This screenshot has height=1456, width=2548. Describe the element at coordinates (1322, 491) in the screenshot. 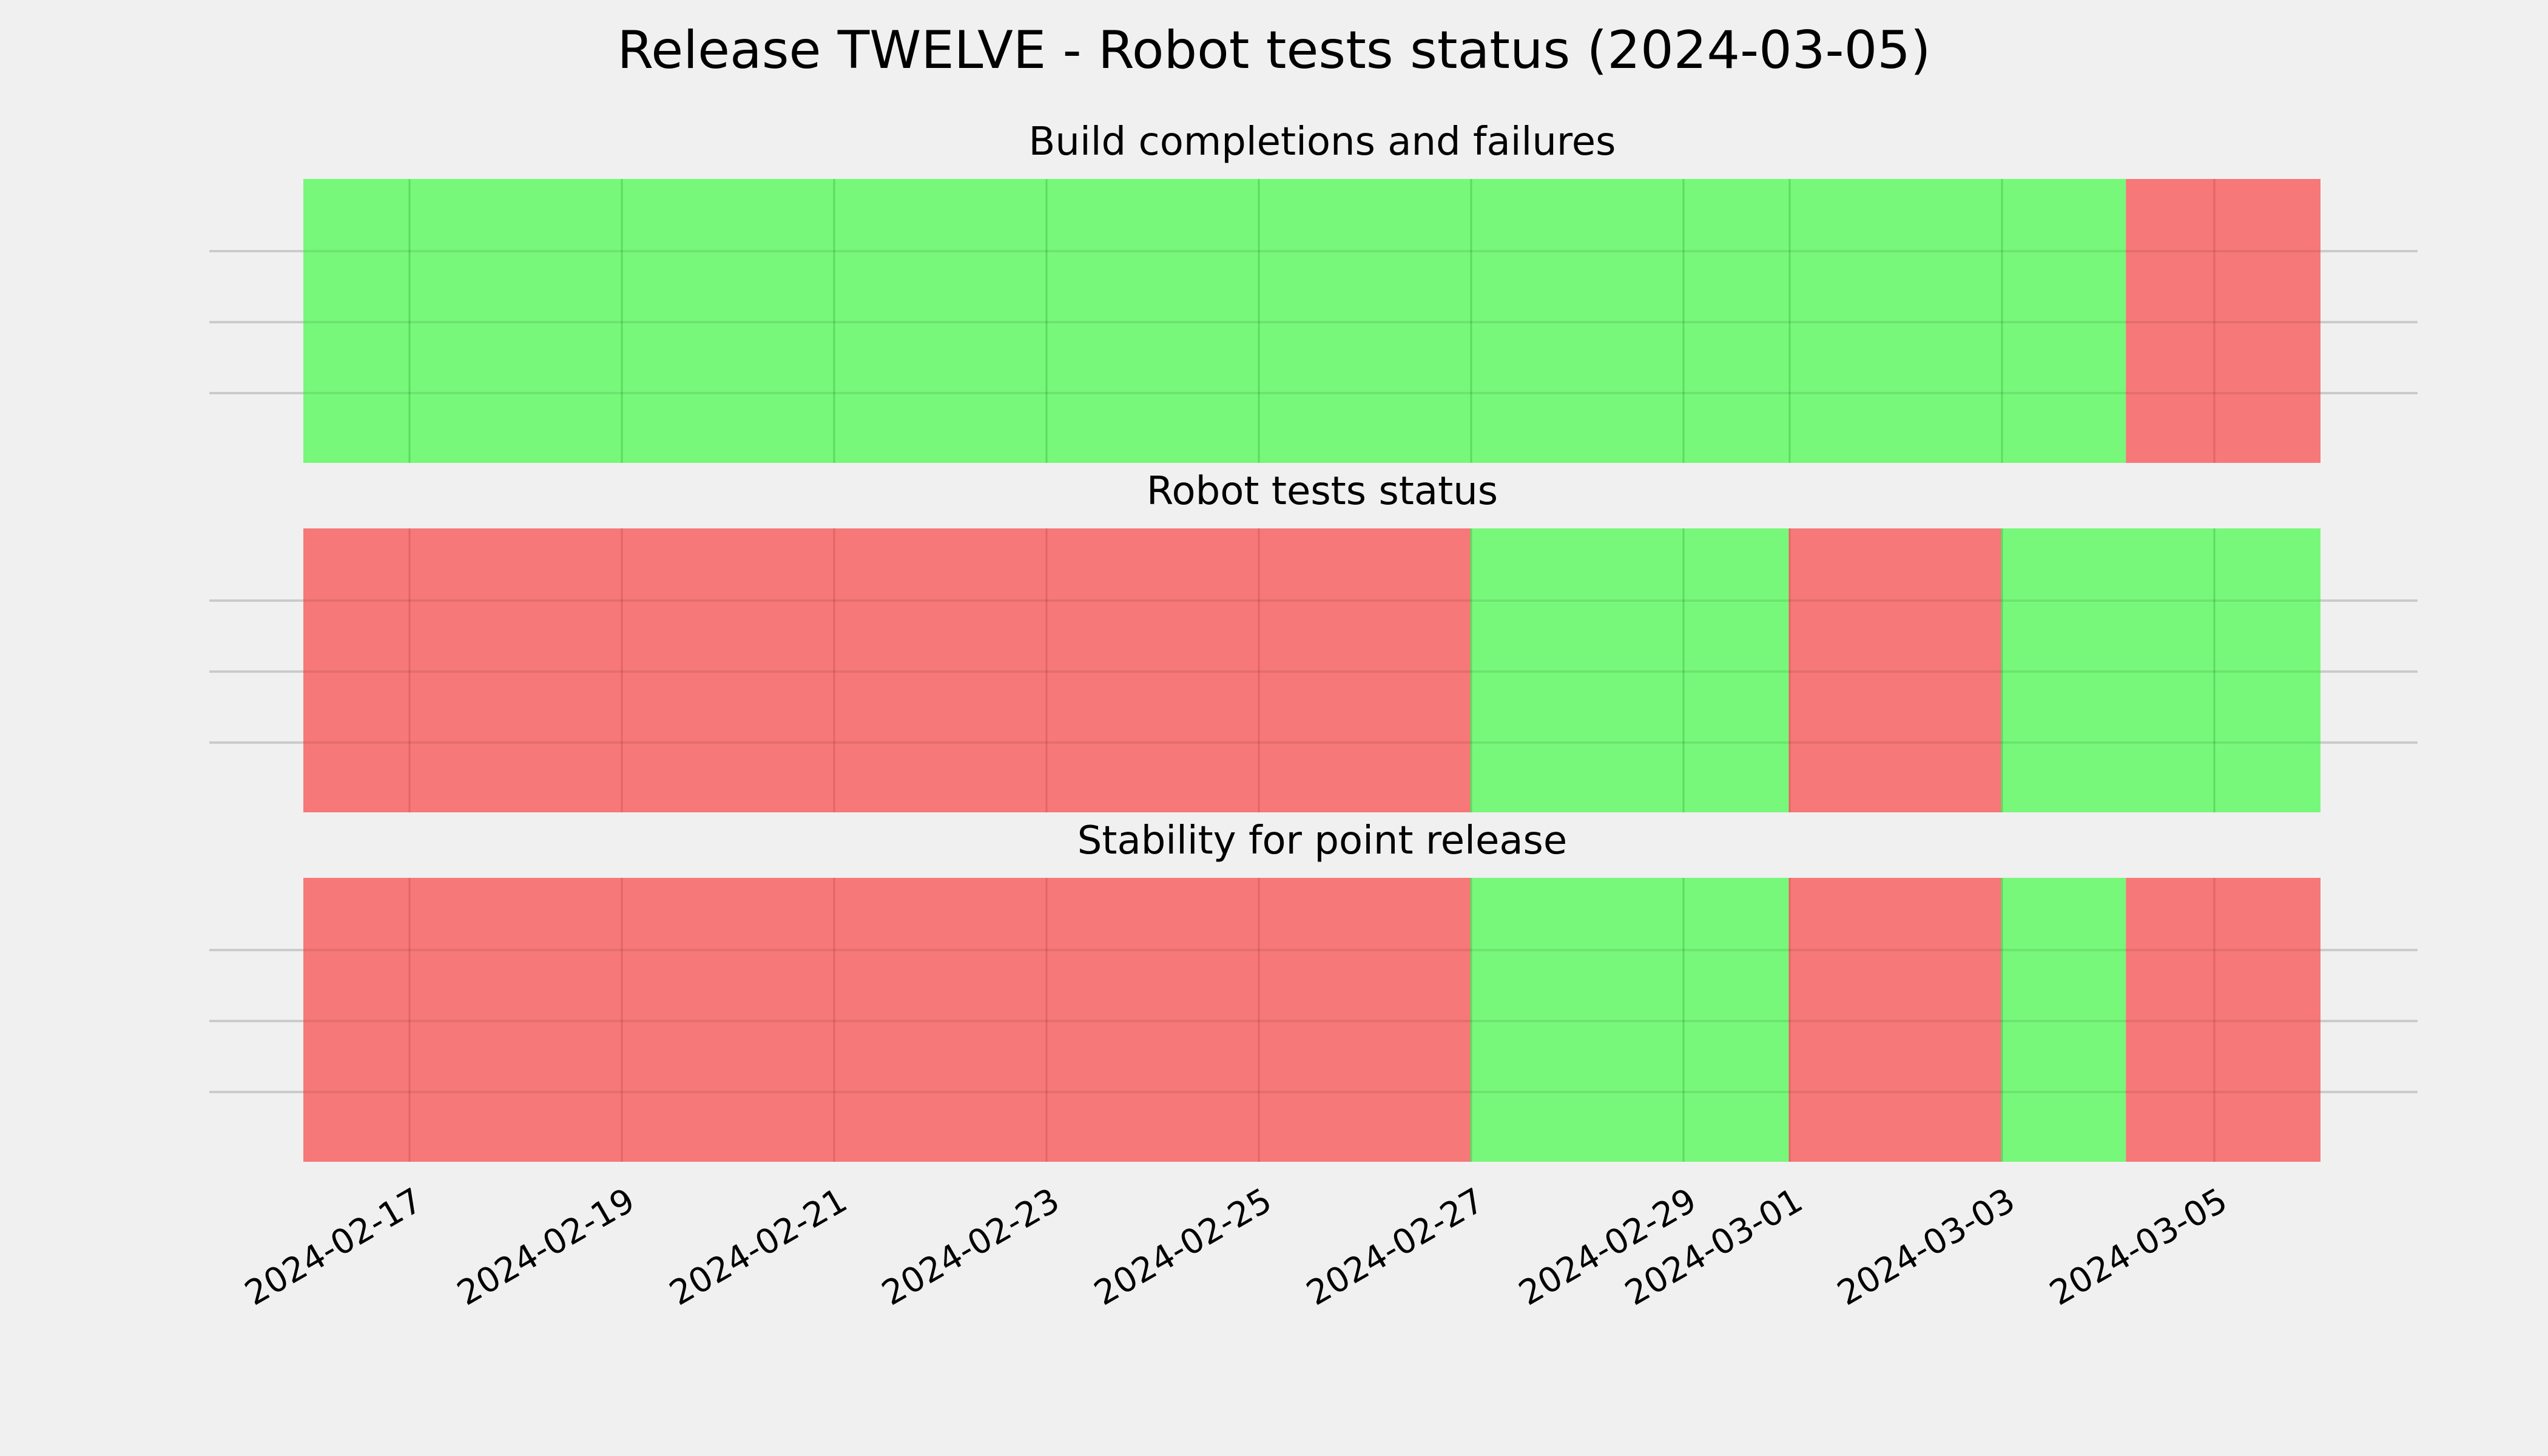

I see `panel-title: Robot tests status` at that location.